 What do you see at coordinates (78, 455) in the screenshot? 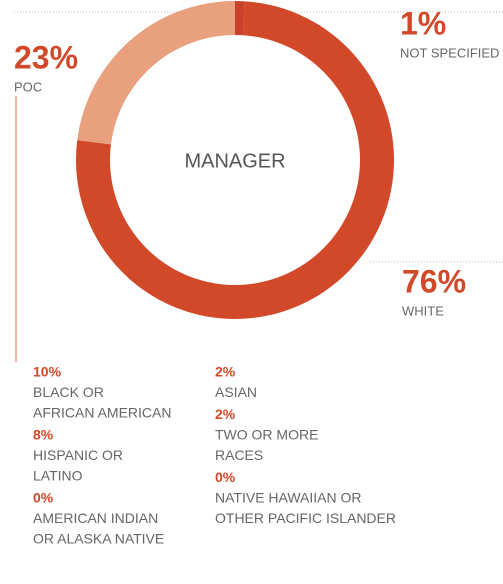
I see `breakdown-label: HISPANIC OR` at bounding box center [78, 455].